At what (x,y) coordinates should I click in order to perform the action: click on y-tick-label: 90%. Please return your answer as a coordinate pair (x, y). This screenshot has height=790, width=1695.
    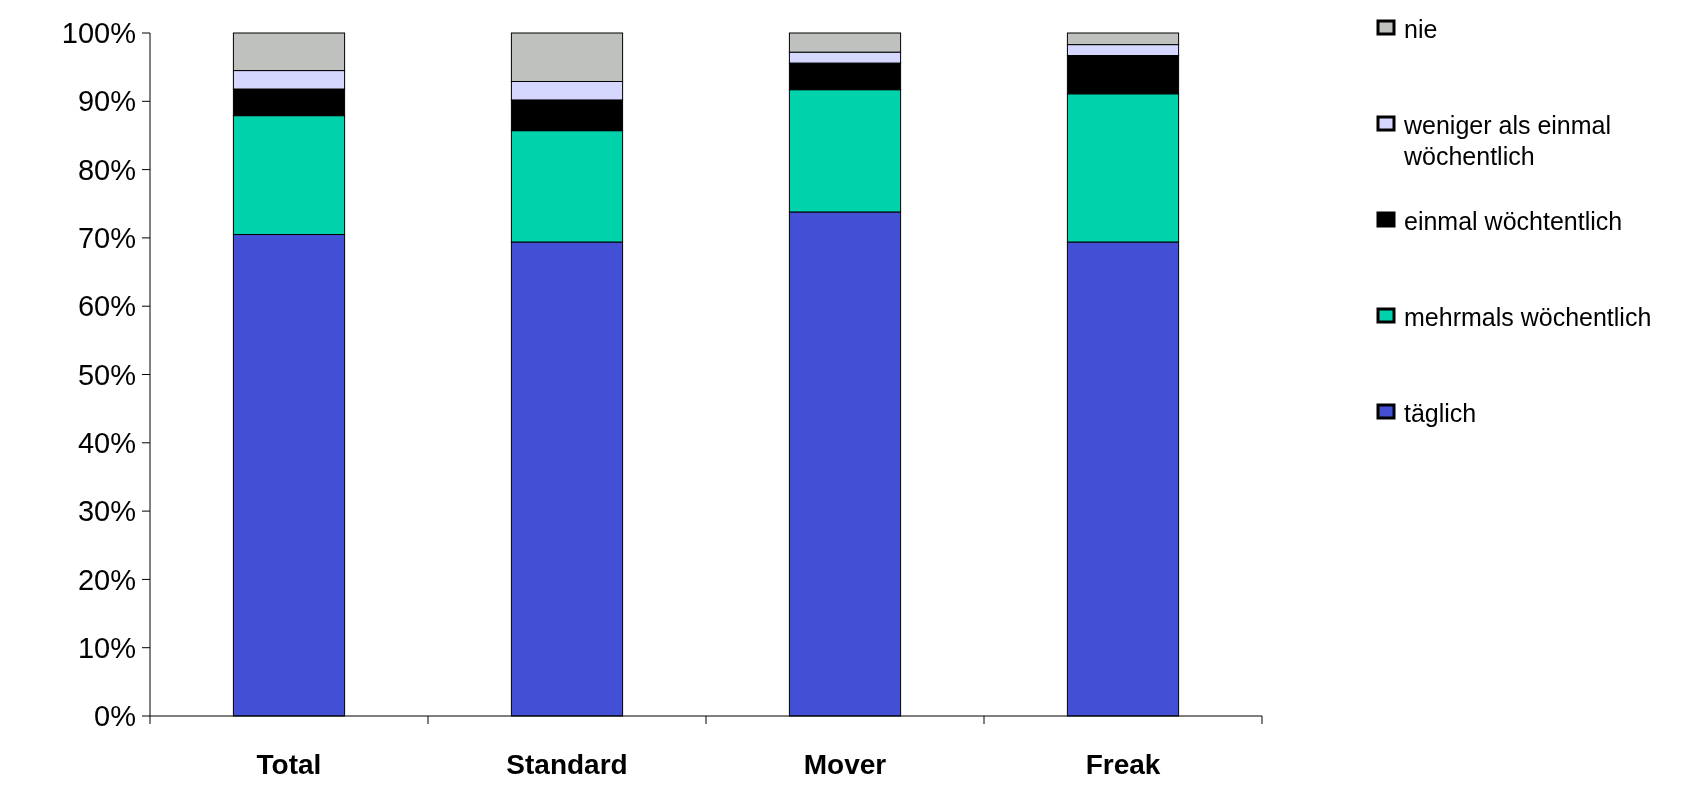
    Looking at the image, I should click on (106, 101).